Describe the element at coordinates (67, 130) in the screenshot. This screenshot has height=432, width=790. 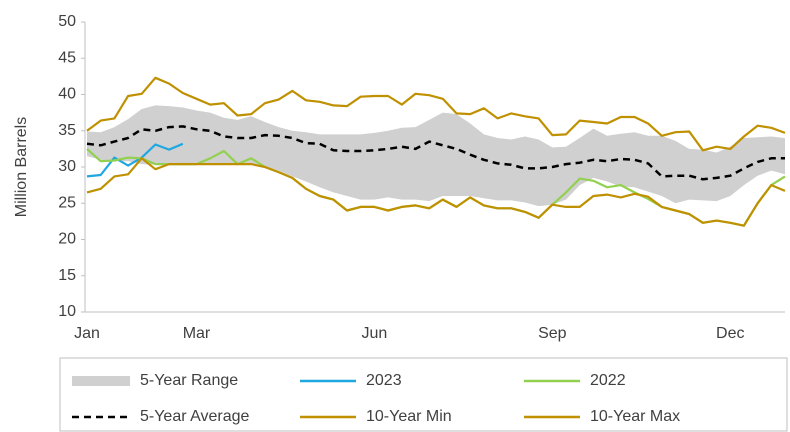
I see `y-tick-label: 35` at that location.